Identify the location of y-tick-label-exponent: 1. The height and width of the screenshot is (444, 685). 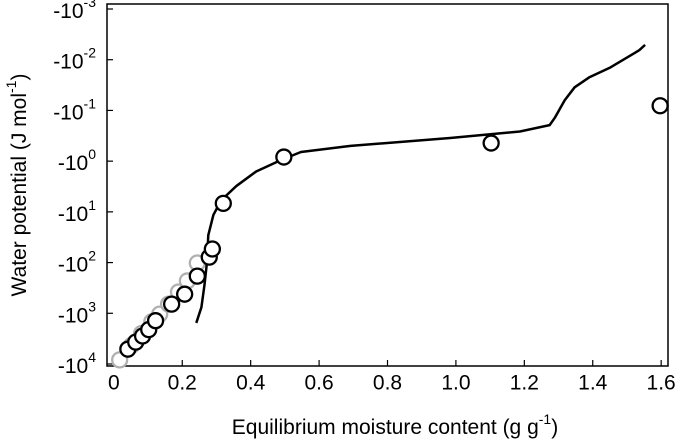
(92, 205).